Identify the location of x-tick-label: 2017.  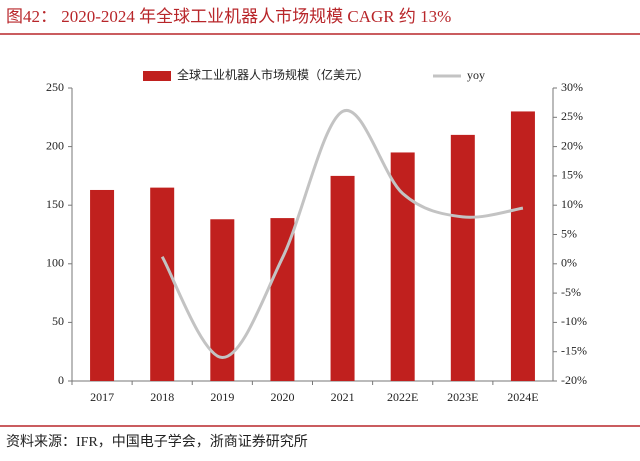
(102, 397).